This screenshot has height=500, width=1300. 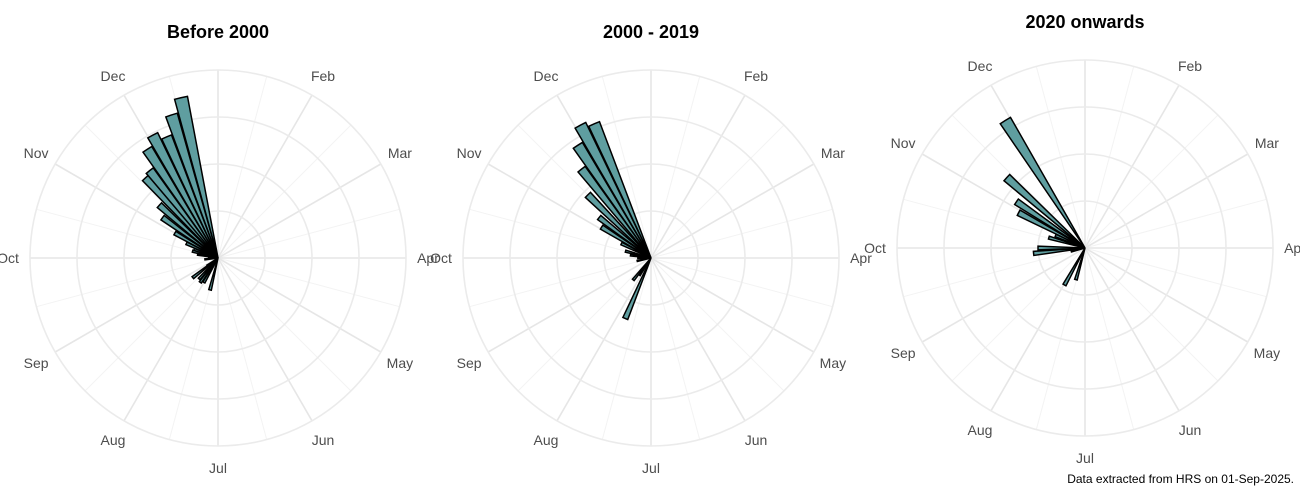 What do you see at coordinates (1180, 479) in the screenshot?
I see `source-caption: Data extracted from HRS on 01-Sep-2025.` at bounding box center [1180, 479].